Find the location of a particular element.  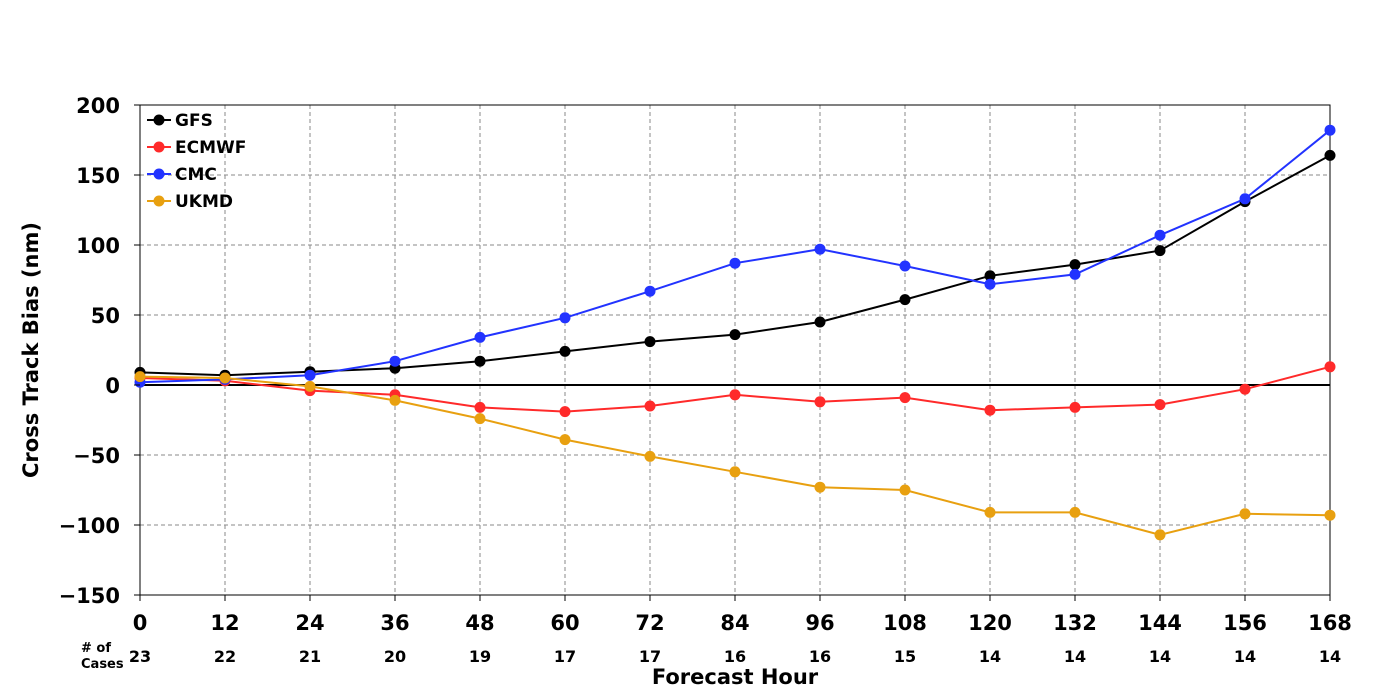

x-tick-label: 120 is located at coordinates (990, 623).